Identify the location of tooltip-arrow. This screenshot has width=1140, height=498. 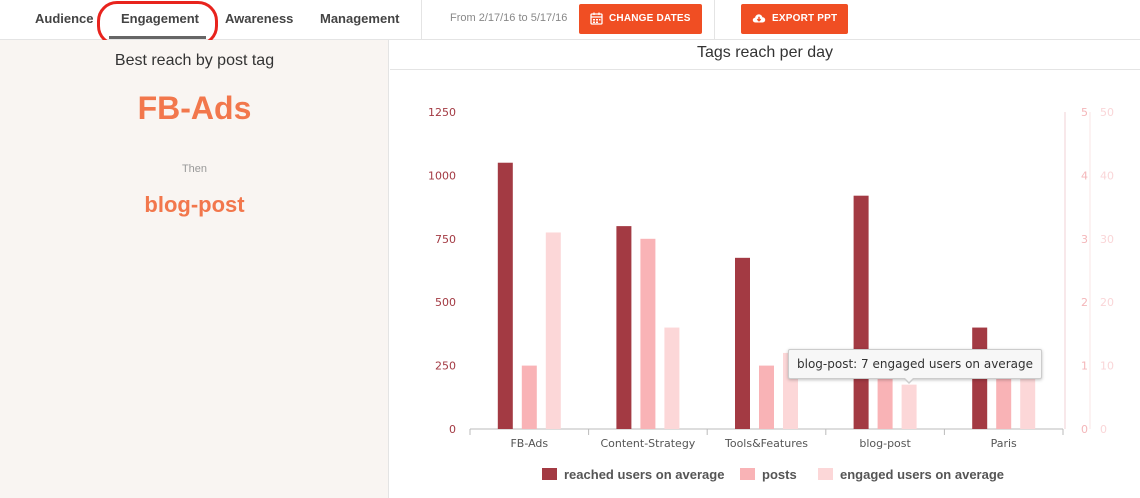
(909, 380).